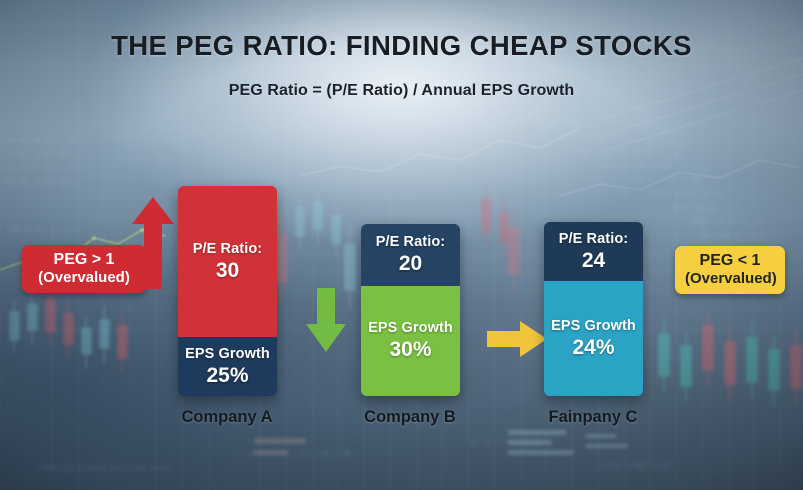  What do you see at coordinates (153, 243) in the screenshot?
I see `up-arrow-icon` at bounding box center [153, 243].